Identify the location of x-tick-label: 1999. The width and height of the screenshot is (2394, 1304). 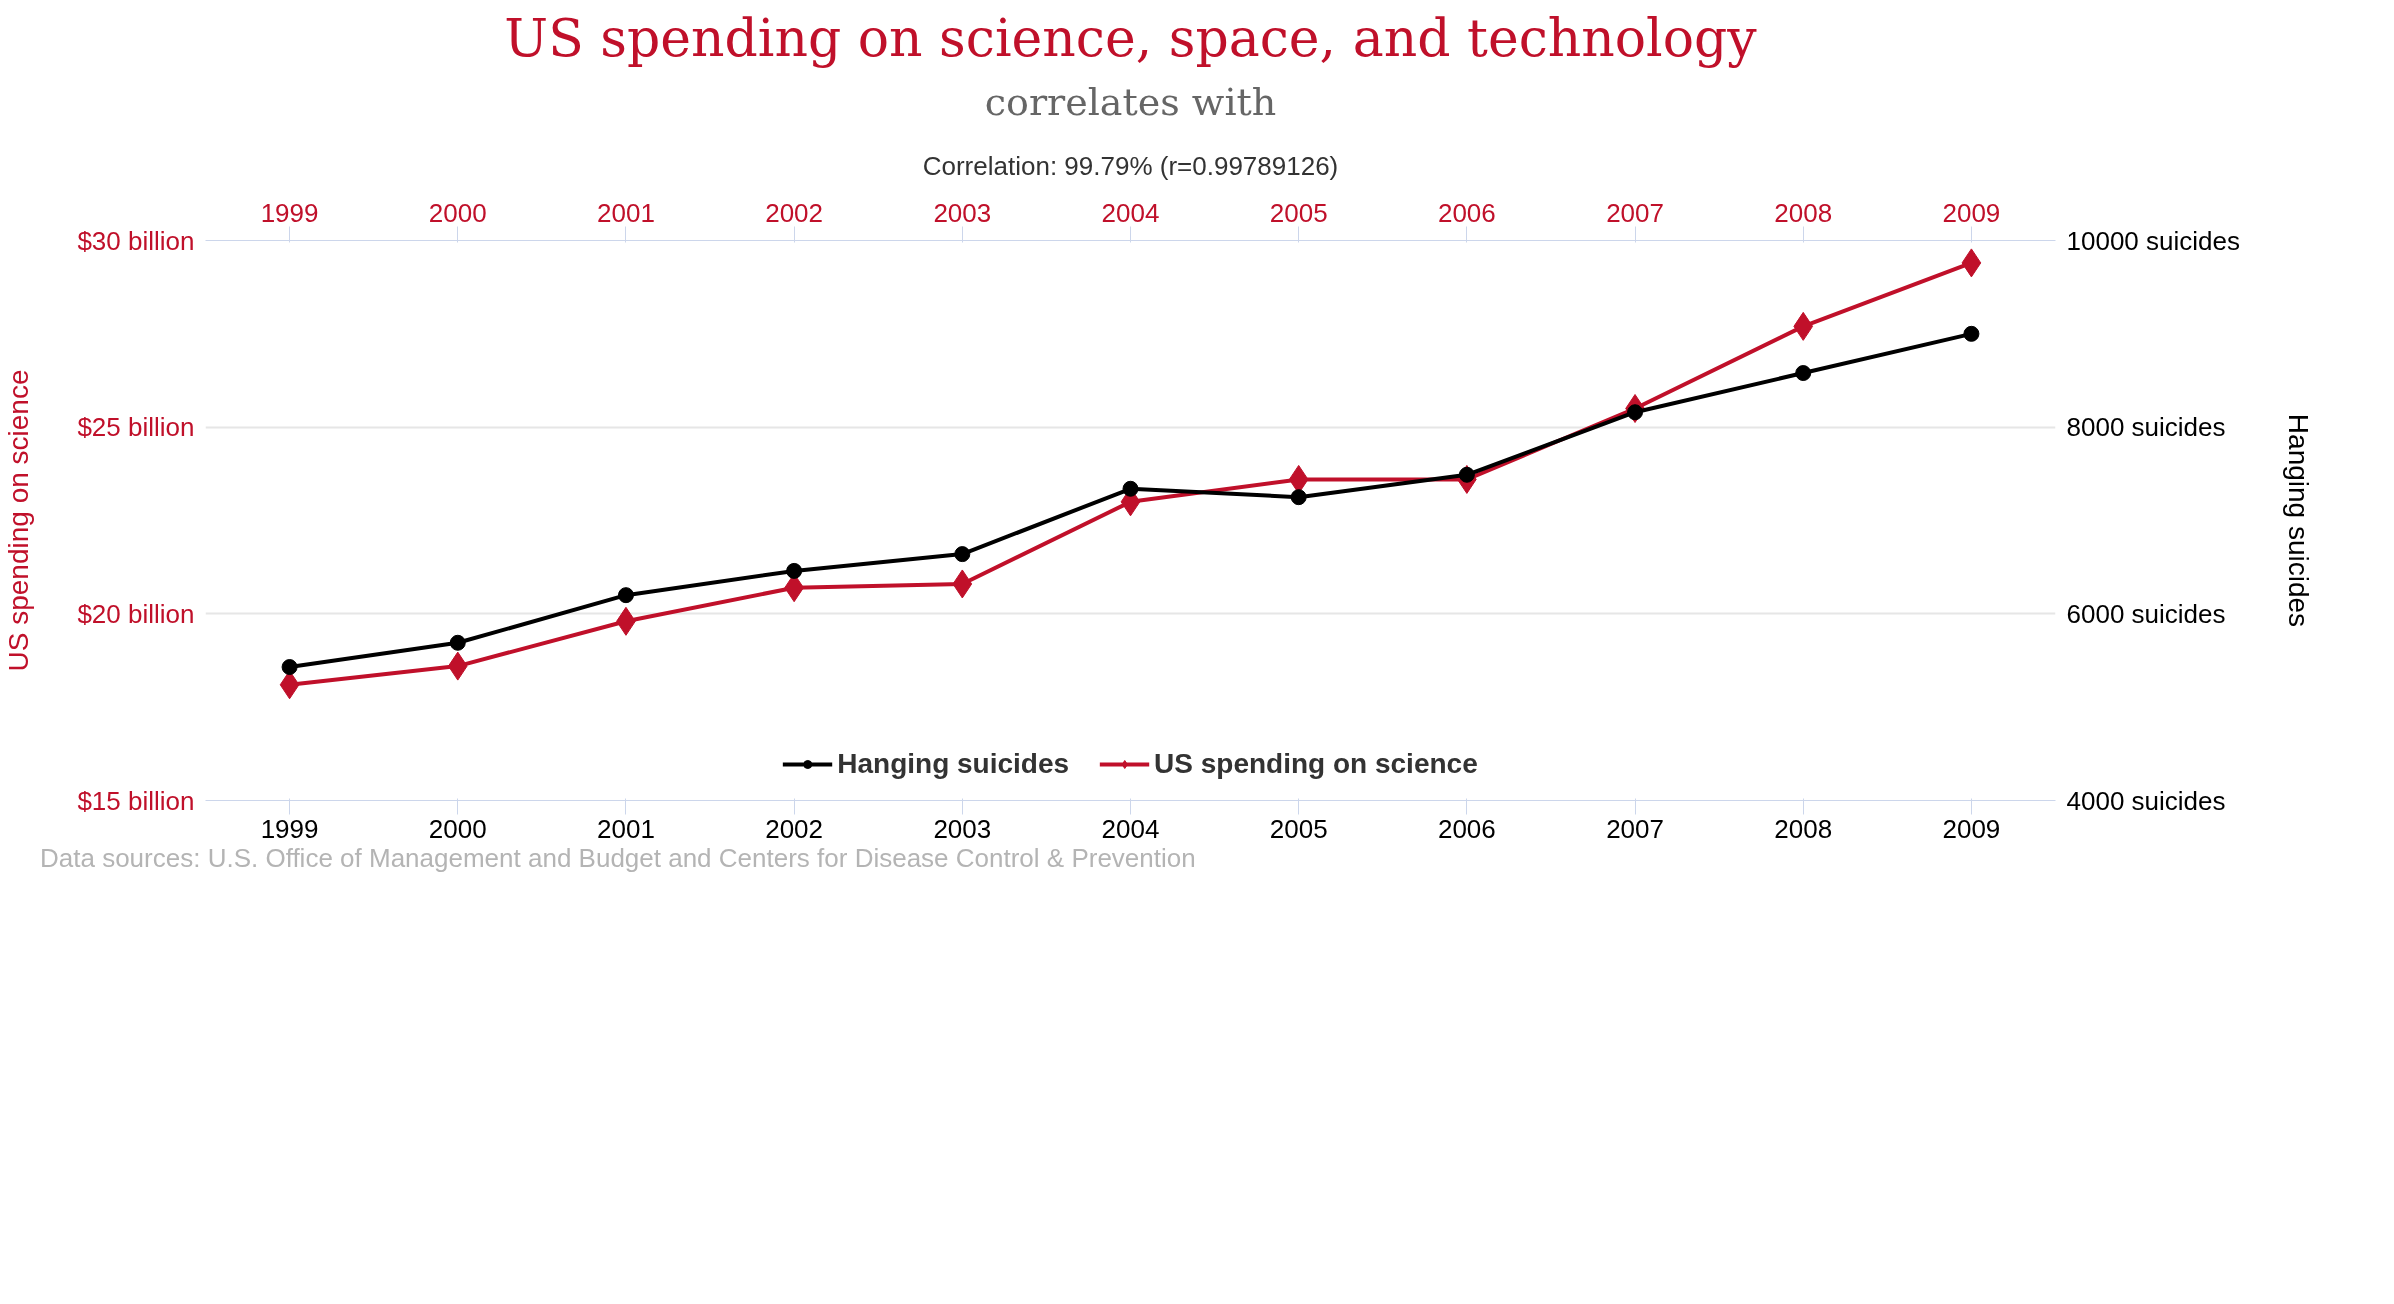
(289, 212).